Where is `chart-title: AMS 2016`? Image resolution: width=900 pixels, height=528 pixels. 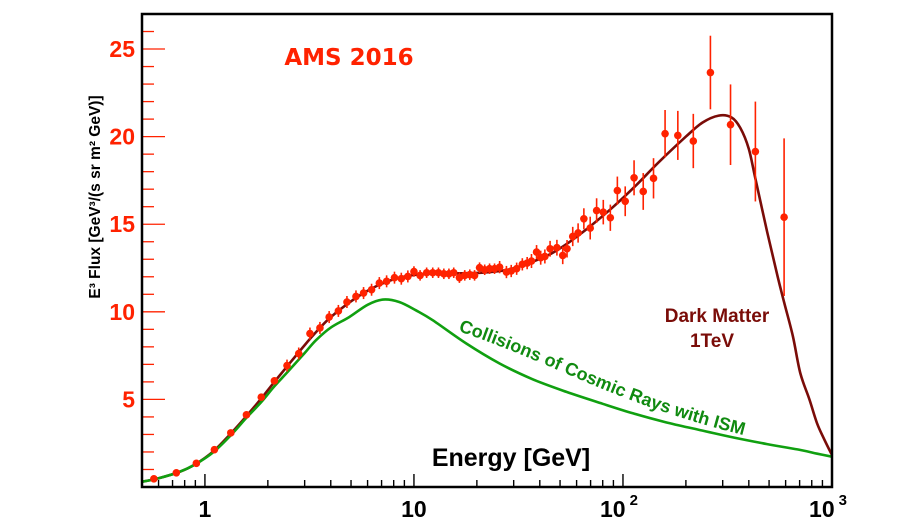 chart-title: AMS 2016 is located at coordinates (348, 58).